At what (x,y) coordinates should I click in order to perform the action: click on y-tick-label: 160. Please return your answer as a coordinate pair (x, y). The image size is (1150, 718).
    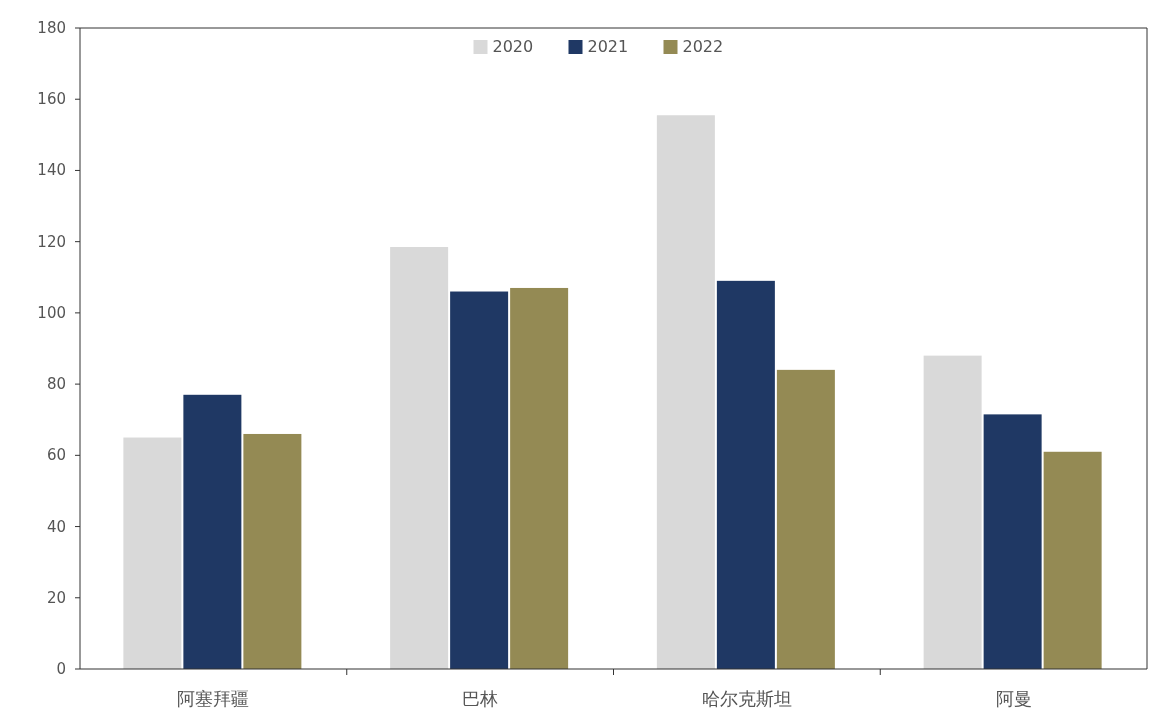
    Looking at the image, I should click on (51, 99).